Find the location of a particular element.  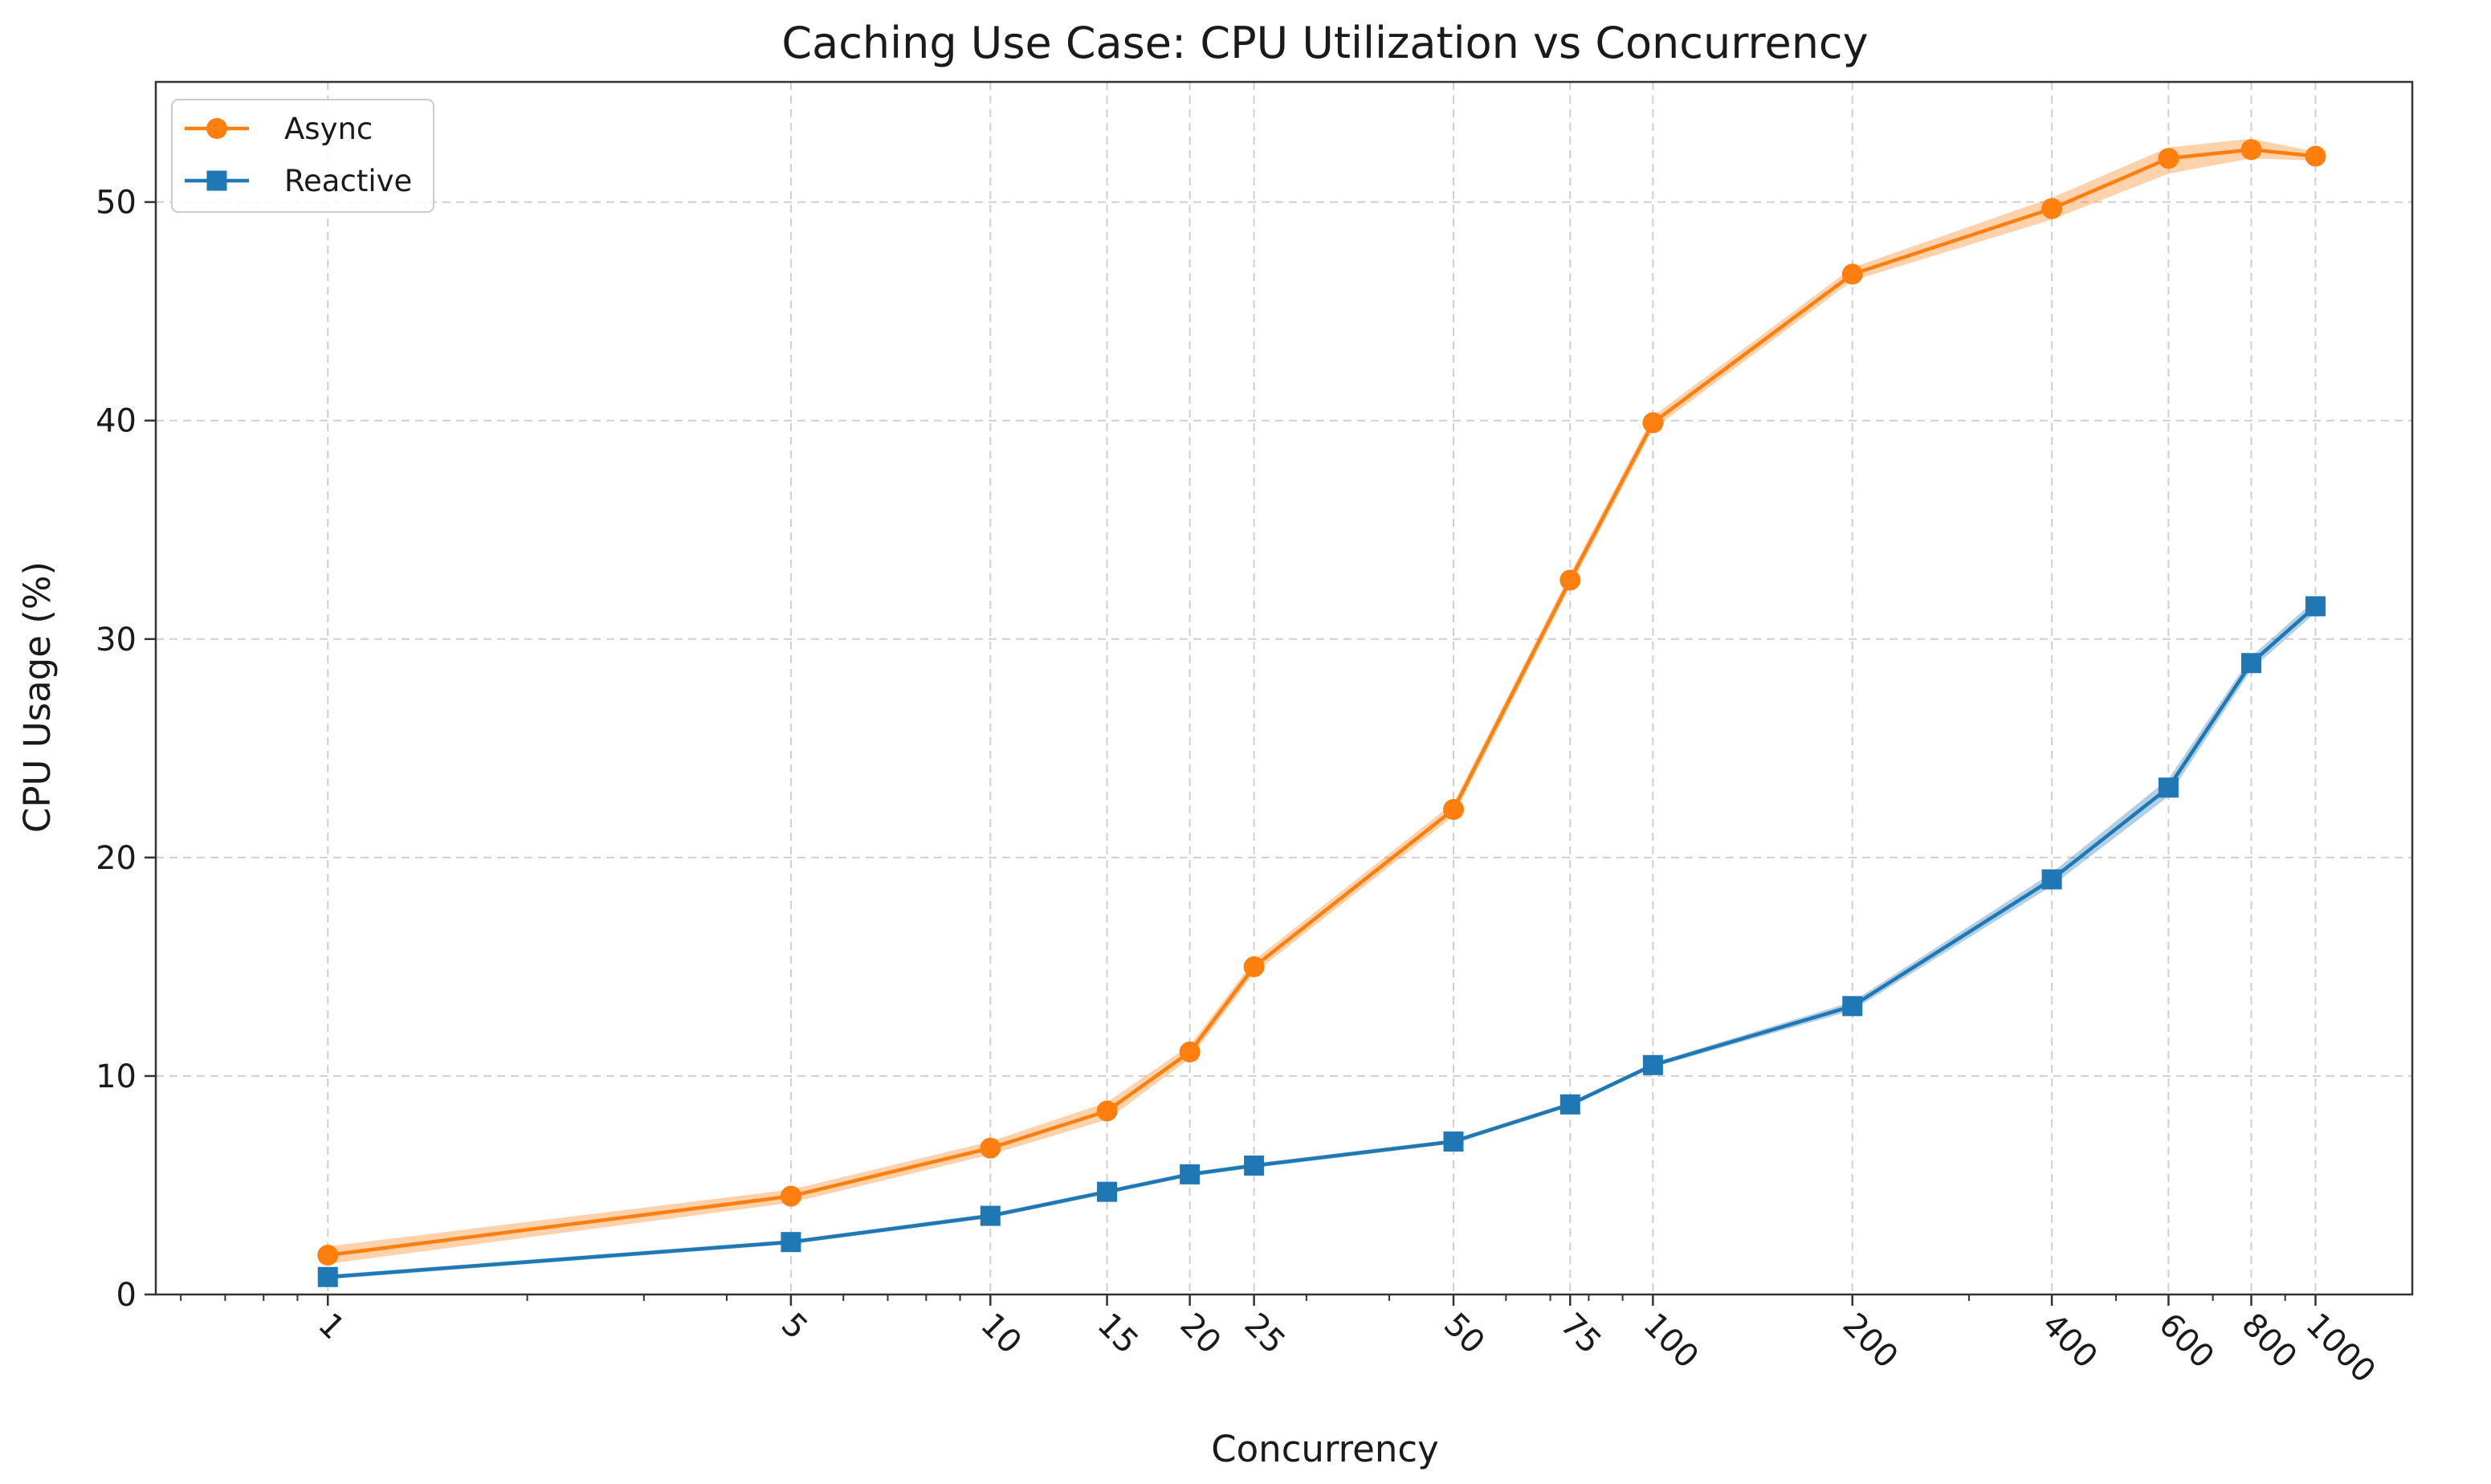

legend-async-label: Async is located at coordinates (328, 129).